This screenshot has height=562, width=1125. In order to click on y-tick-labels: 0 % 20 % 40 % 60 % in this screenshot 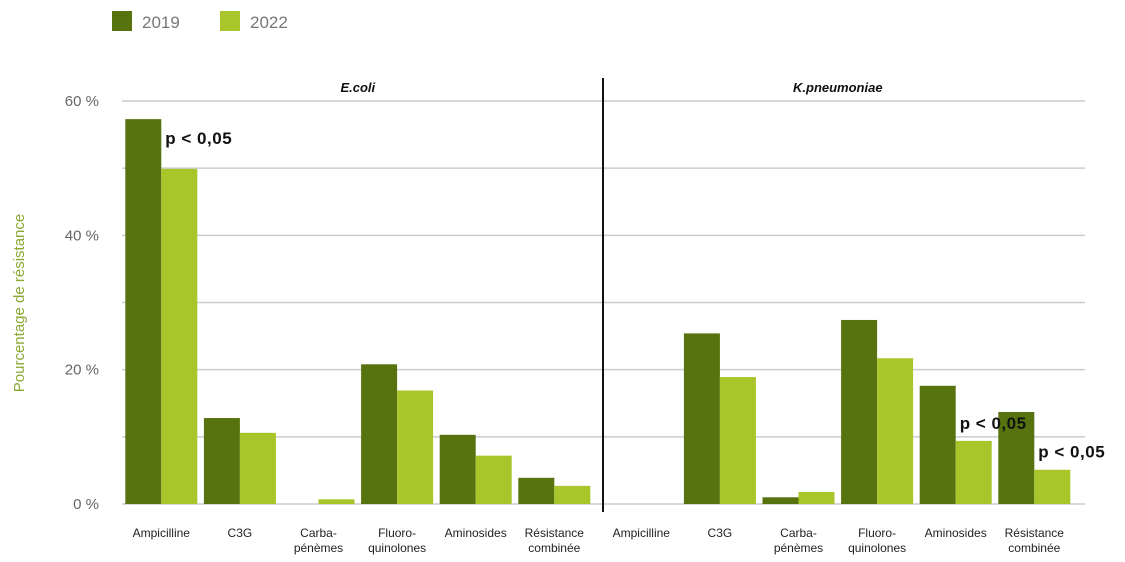, I will do `click(82, 303)`.